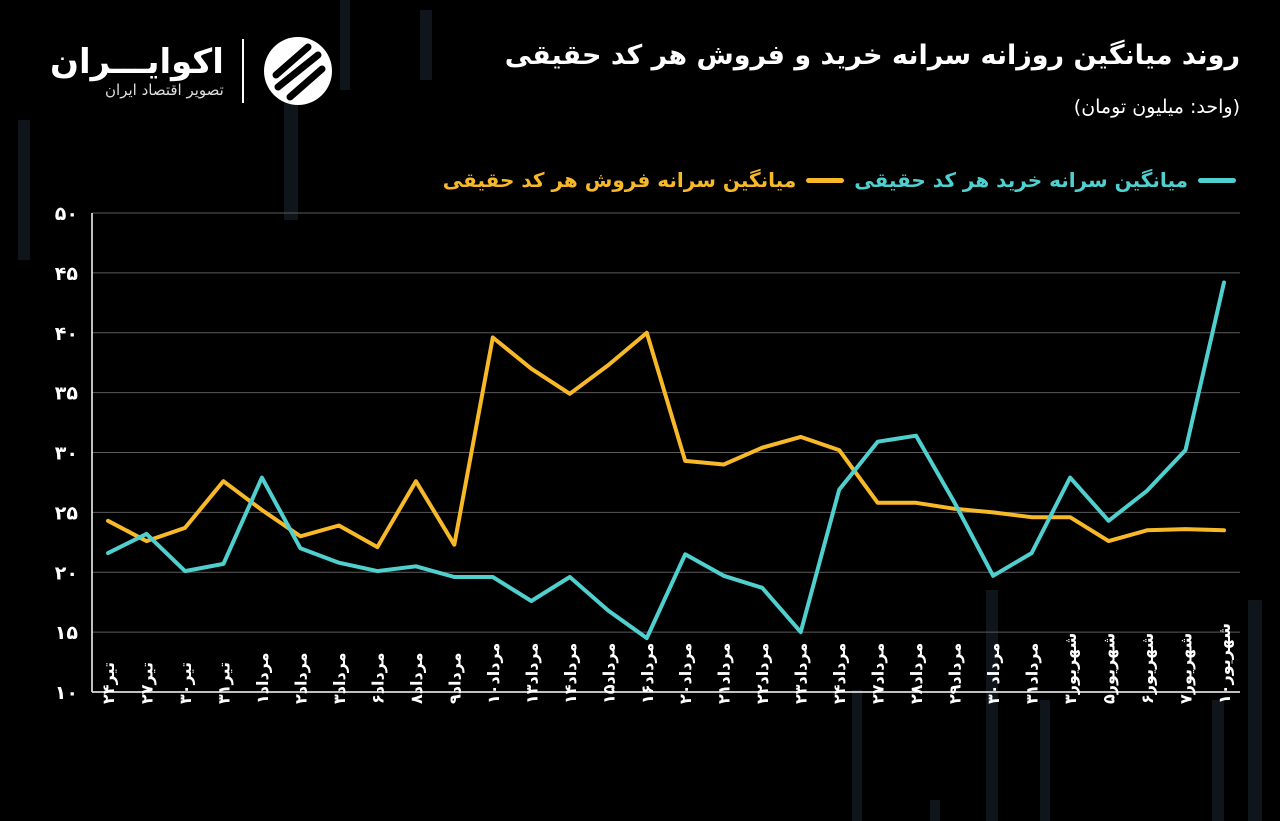 Image resolution: width=1280 pixels, height=821 pixels. Describe the element at coordinates (993, 673) in the screenshot. I see `x-tick-label: مرداد۳۰` at that location.